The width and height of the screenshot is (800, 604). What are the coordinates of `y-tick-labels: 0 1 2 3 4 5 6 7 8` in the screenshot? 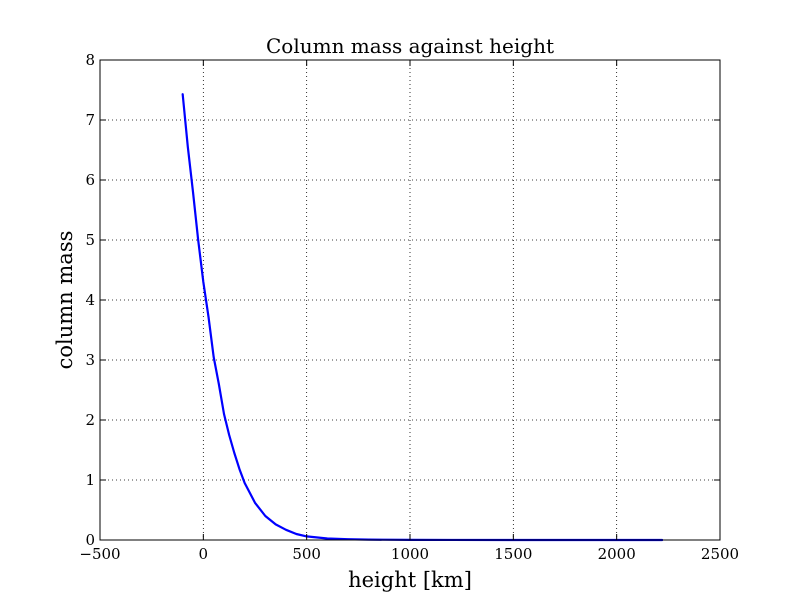 It's located at (90, 300).